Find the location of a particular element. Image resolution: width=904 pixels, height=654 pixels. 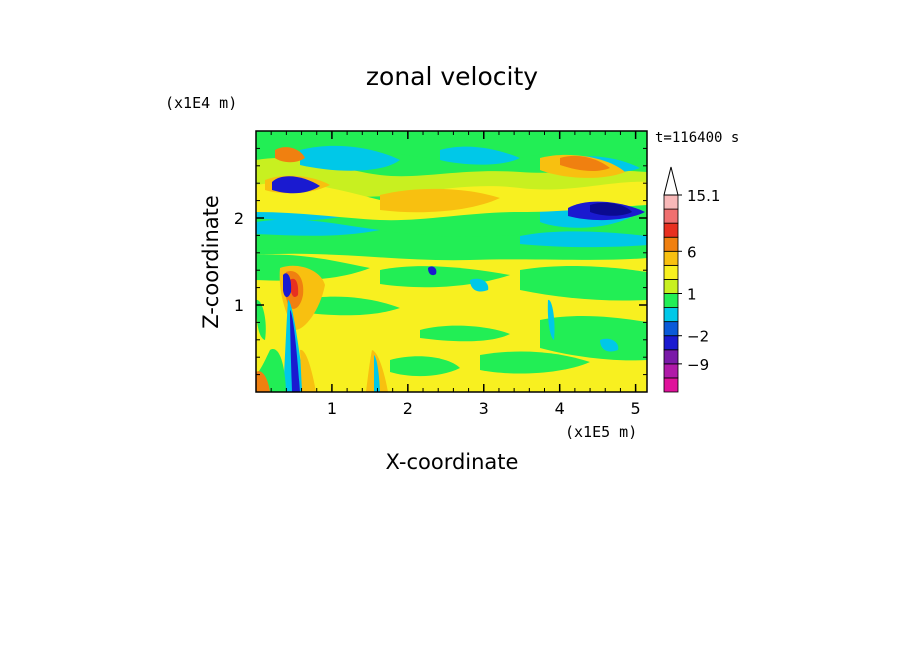

x-tick-label: 1 is located at coordinates (332, 408).